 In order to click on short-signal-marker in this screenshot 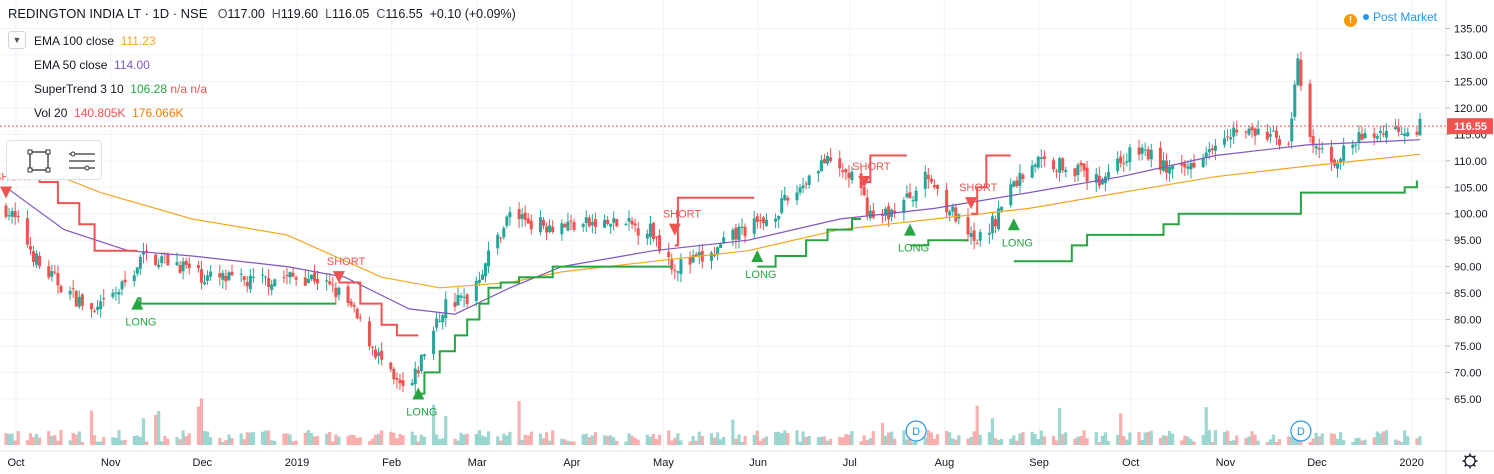, I will do `click(338, 277)`.